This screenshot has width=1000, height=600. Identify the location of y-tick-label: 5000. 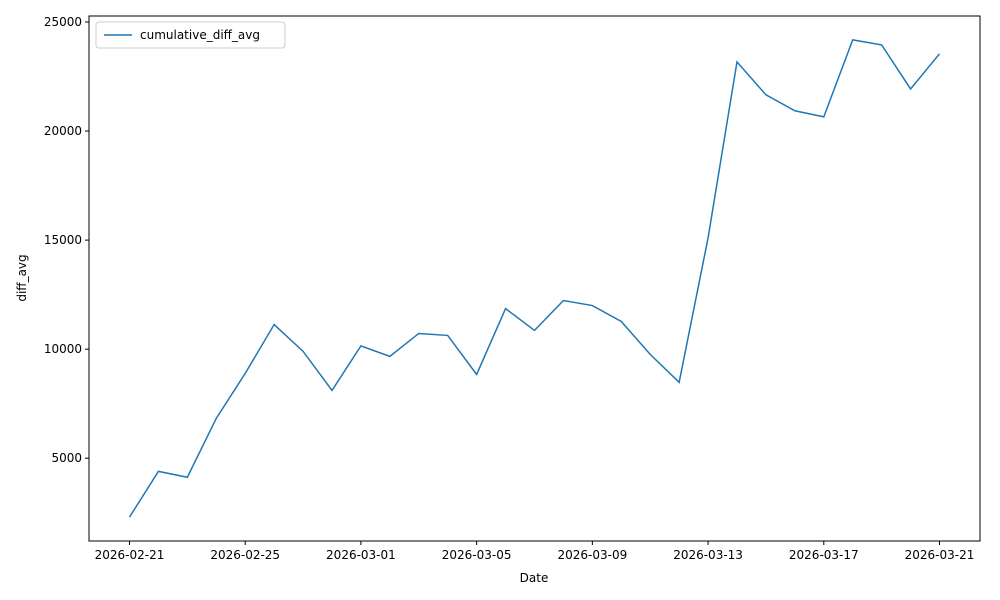
(66, 458).